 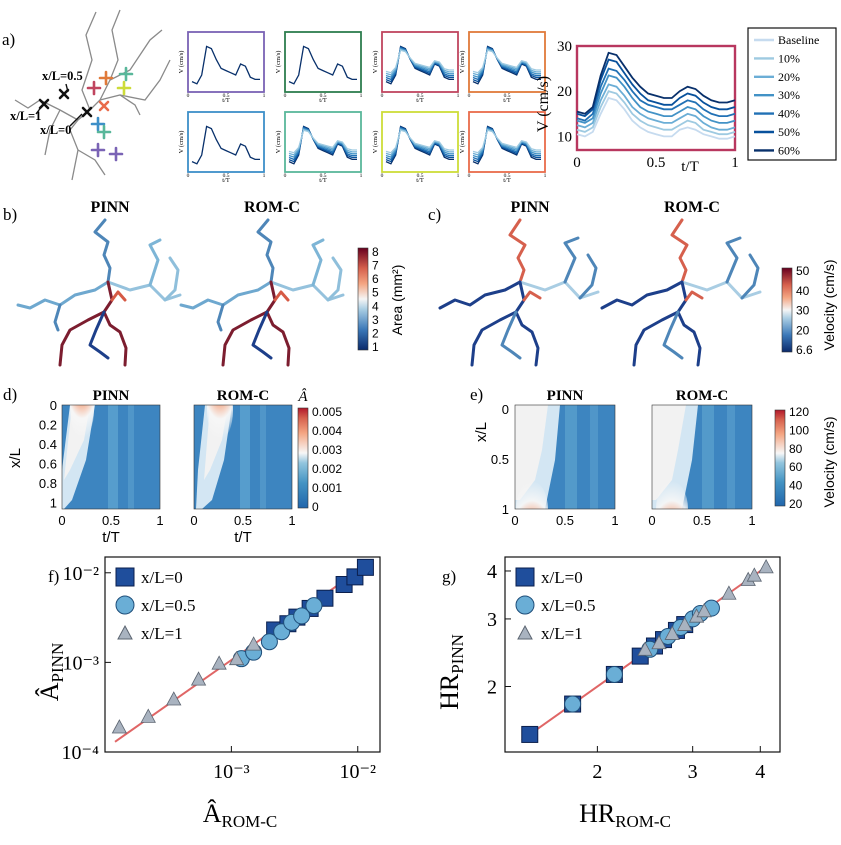 What do you see at coordinates (492, 572) in the screenshot?
I see `scatter-g-ytick-label: 4` at bounding box center [492, 572].